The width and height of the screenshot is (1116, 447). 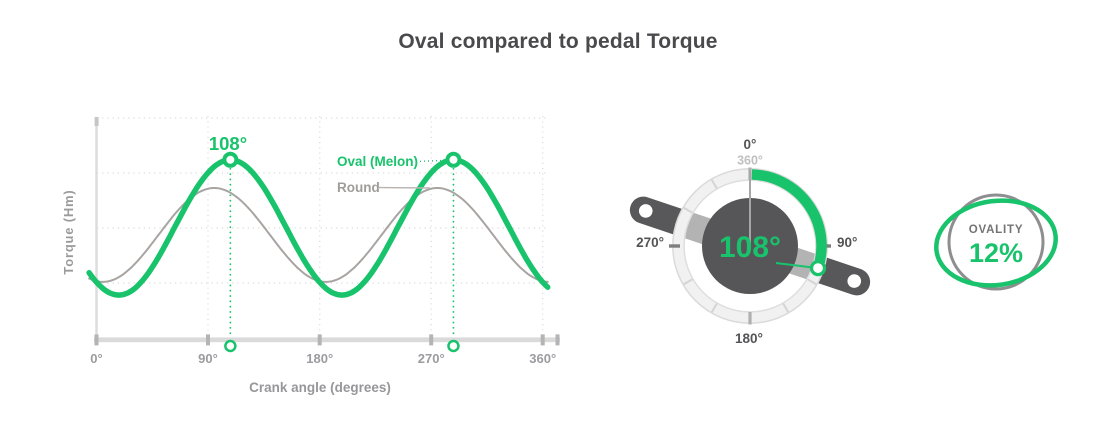 What do you see at coordinates (645, 211) in the screenshot?
I see `crank-pedal-hole-left` at bounding box center [645, 211].